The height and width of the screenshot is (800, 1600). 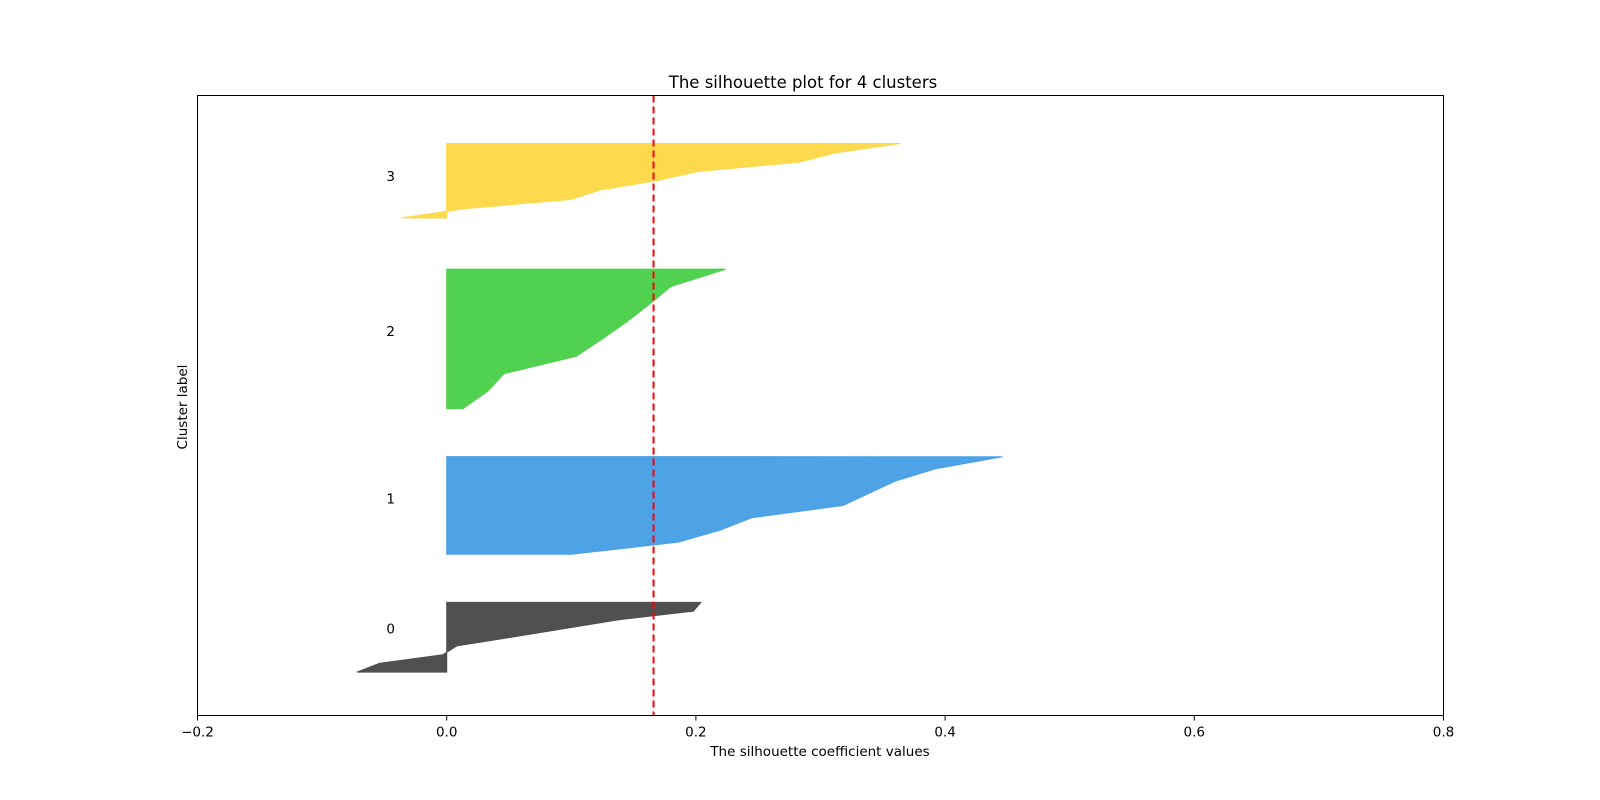 What do you see at coordinates (1194, 733) in the screenshot?
I see `x-tick-label: 0.6` at bounding box center [1194, 733].